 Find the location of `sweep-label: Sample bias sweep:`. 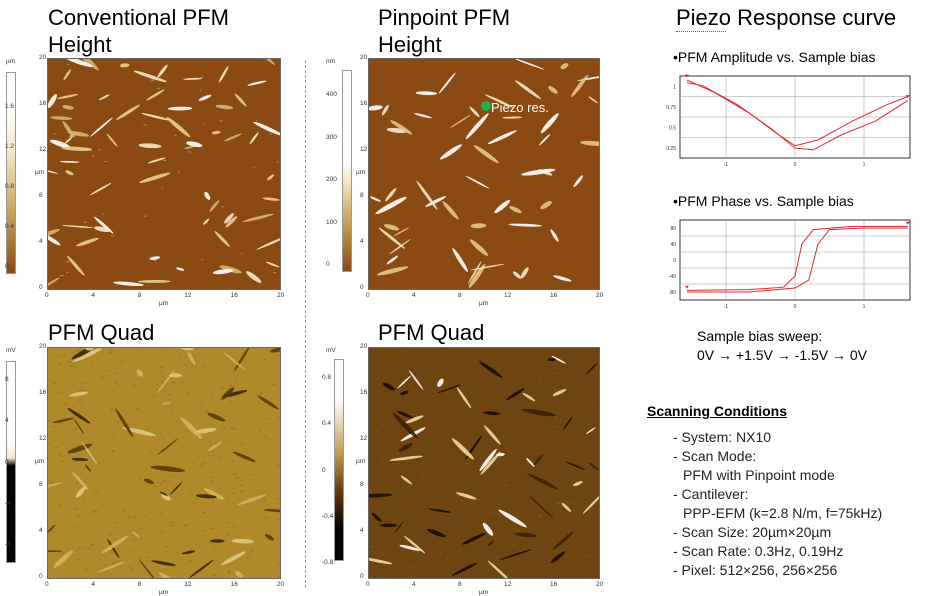

sweep-label: Sample bias sweep: is located at coordinates (760, 336).